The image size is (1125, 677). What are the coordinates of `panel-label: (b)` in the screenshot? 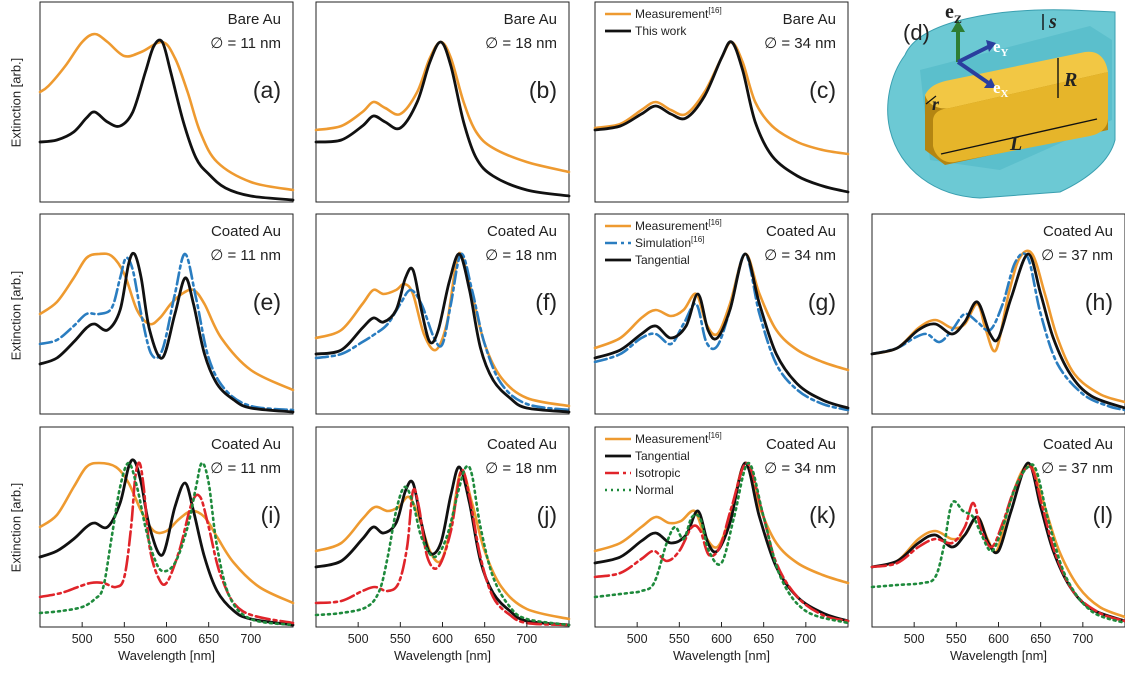 It's located at (543, 90).